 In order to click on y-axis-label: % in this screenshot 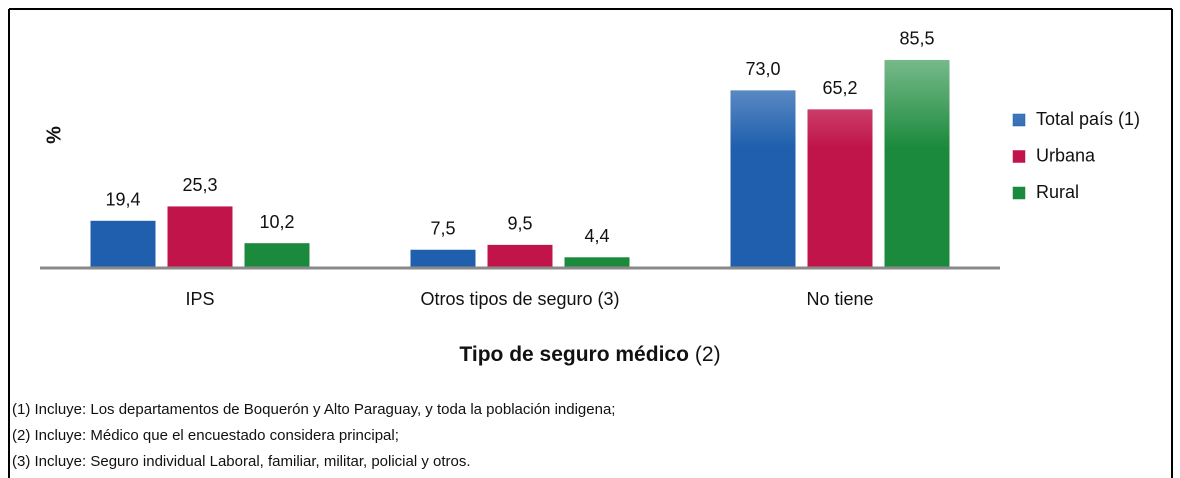, I will do `click(54, 135)`.